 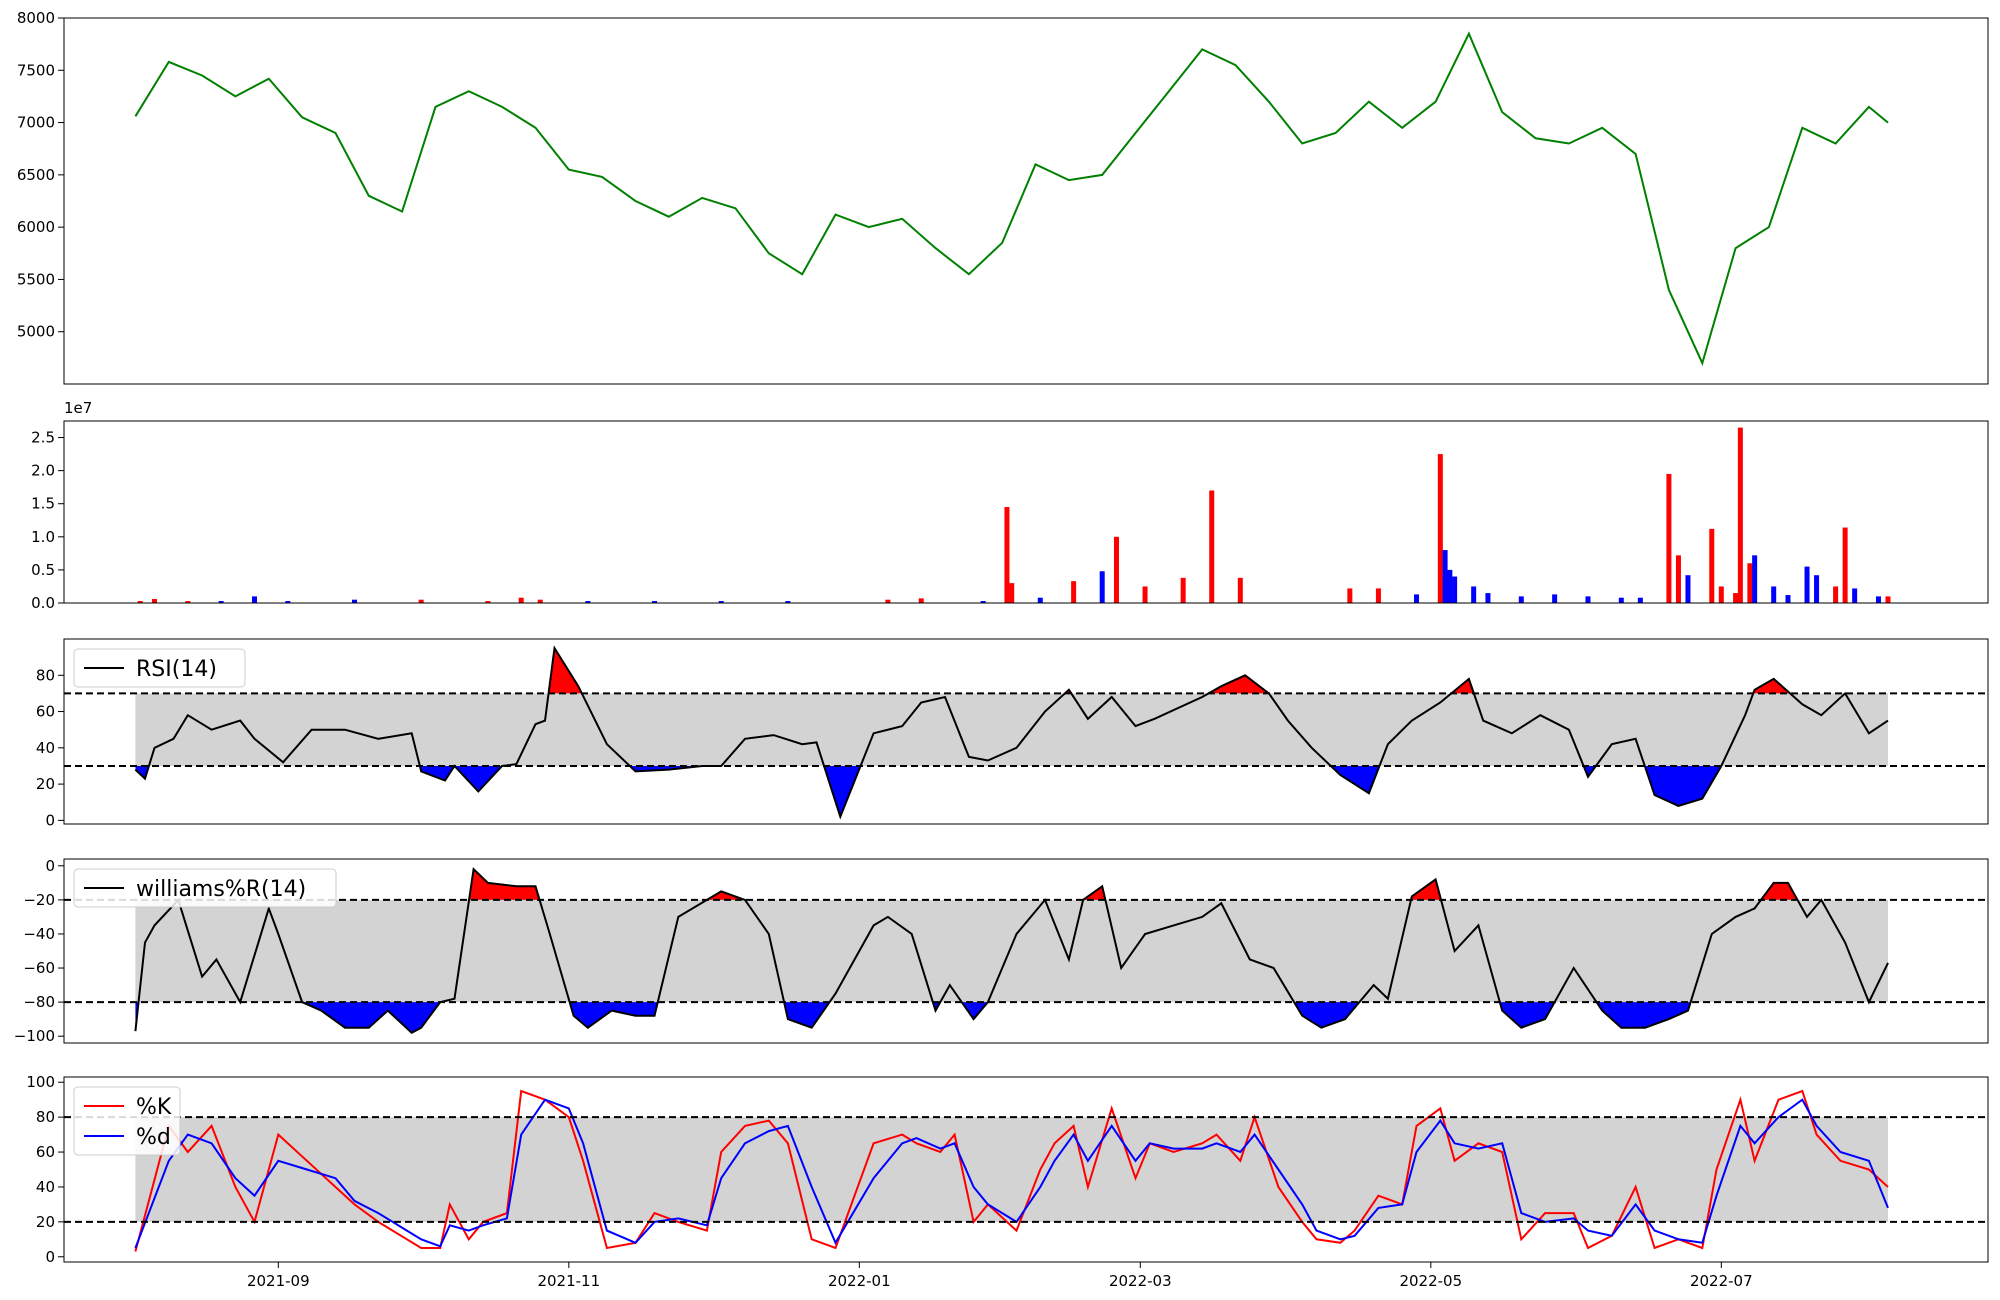 What do you see at coordinates (45, 1152) in the screenshot?
I see `stochastic-ytick-label: 60` at bounding box center [45, 1152].